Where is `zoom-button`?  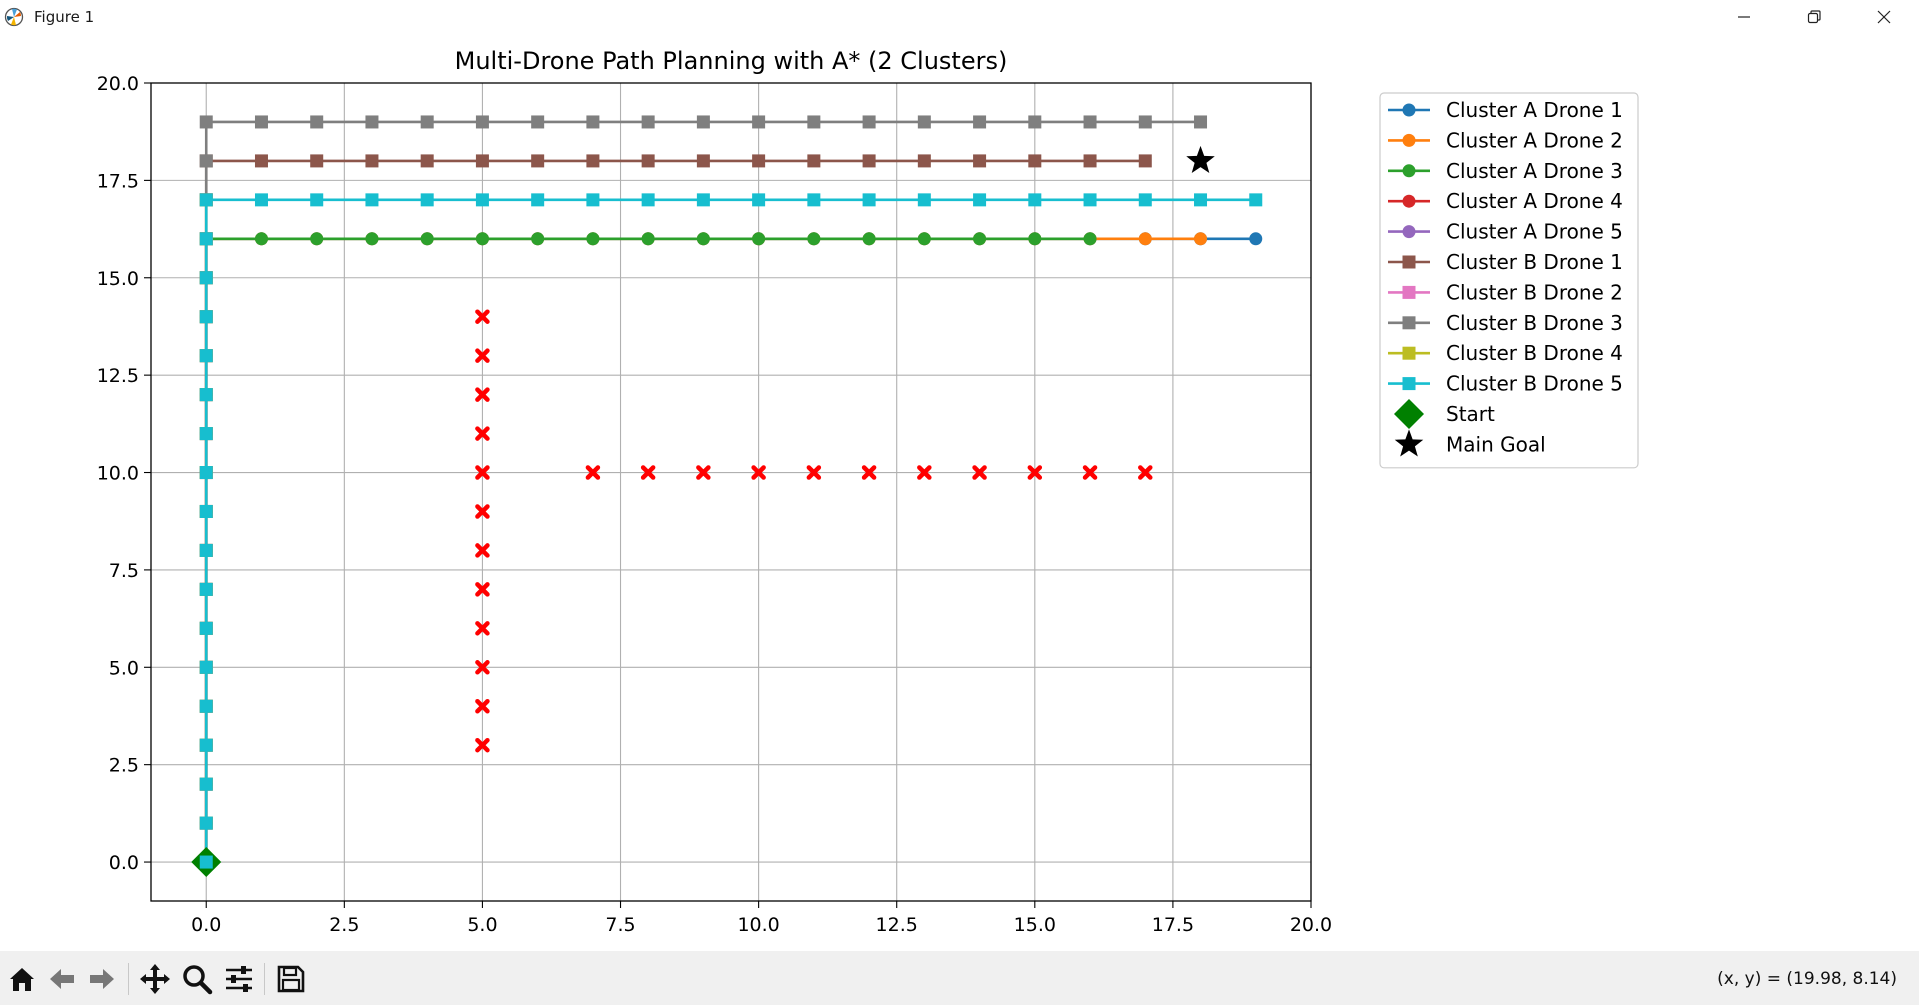 zoom-button is located at coordinates (197, 979).